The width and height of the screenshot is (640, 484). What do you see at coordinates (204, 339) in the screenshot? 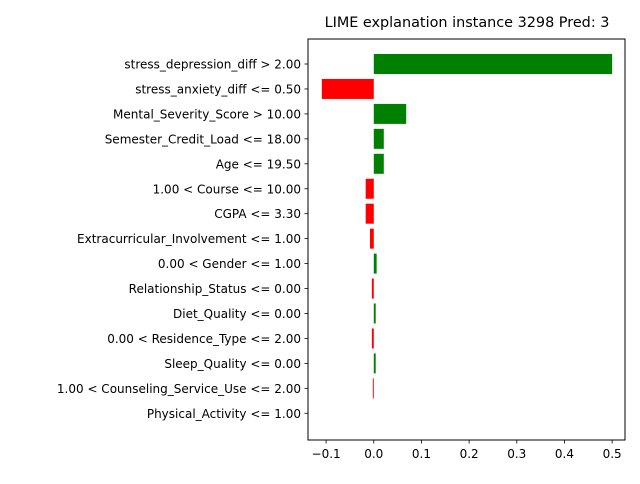
I see `y-tick-label: 0.00 < Residence_Type <= 2.00` at bounding box center [204, 339].